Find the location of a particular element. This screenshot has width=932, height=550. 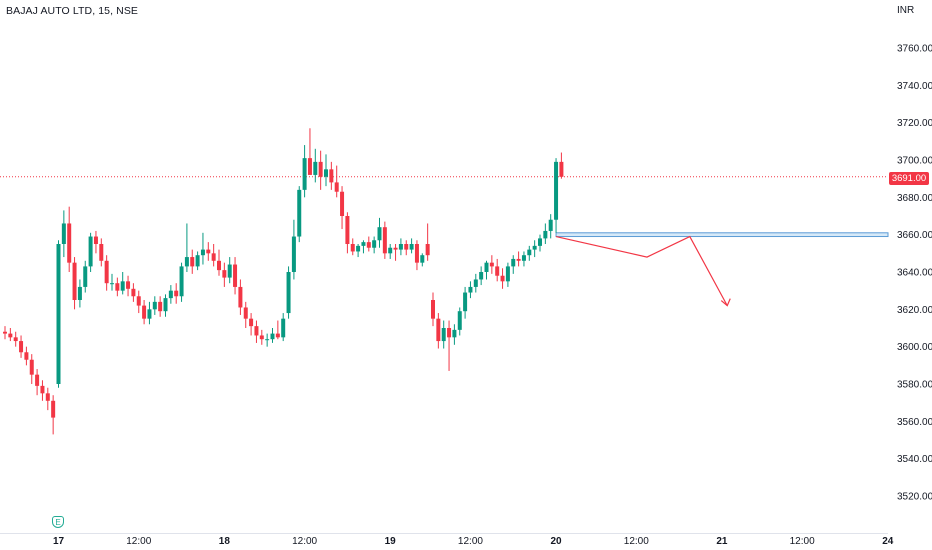

y-tick-label: 3620.00 is located at coordinates (914, 310).